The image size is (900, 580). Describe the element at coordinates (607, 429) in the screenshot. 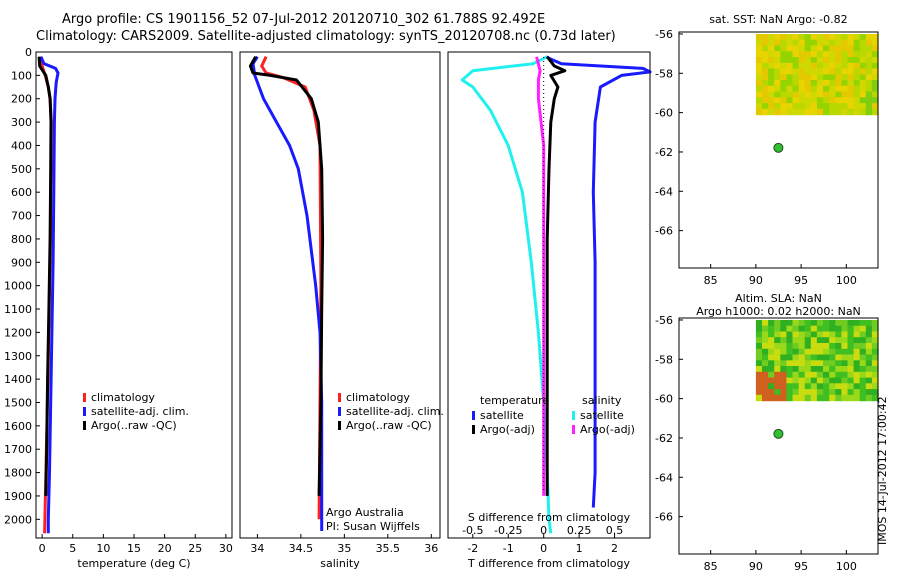

I see `difference-legend-salinity-1-label: Argo(-adj)` at that location.